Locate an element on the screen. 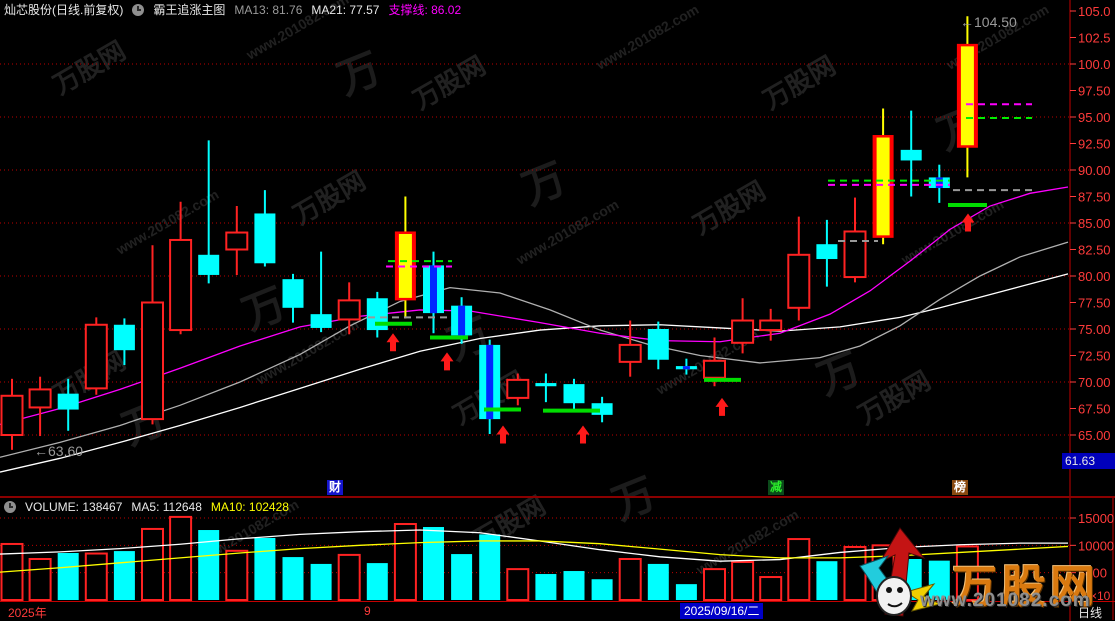 This screenshot has height=621, width=1115. volume-bars is located at coordinates (489, 558).